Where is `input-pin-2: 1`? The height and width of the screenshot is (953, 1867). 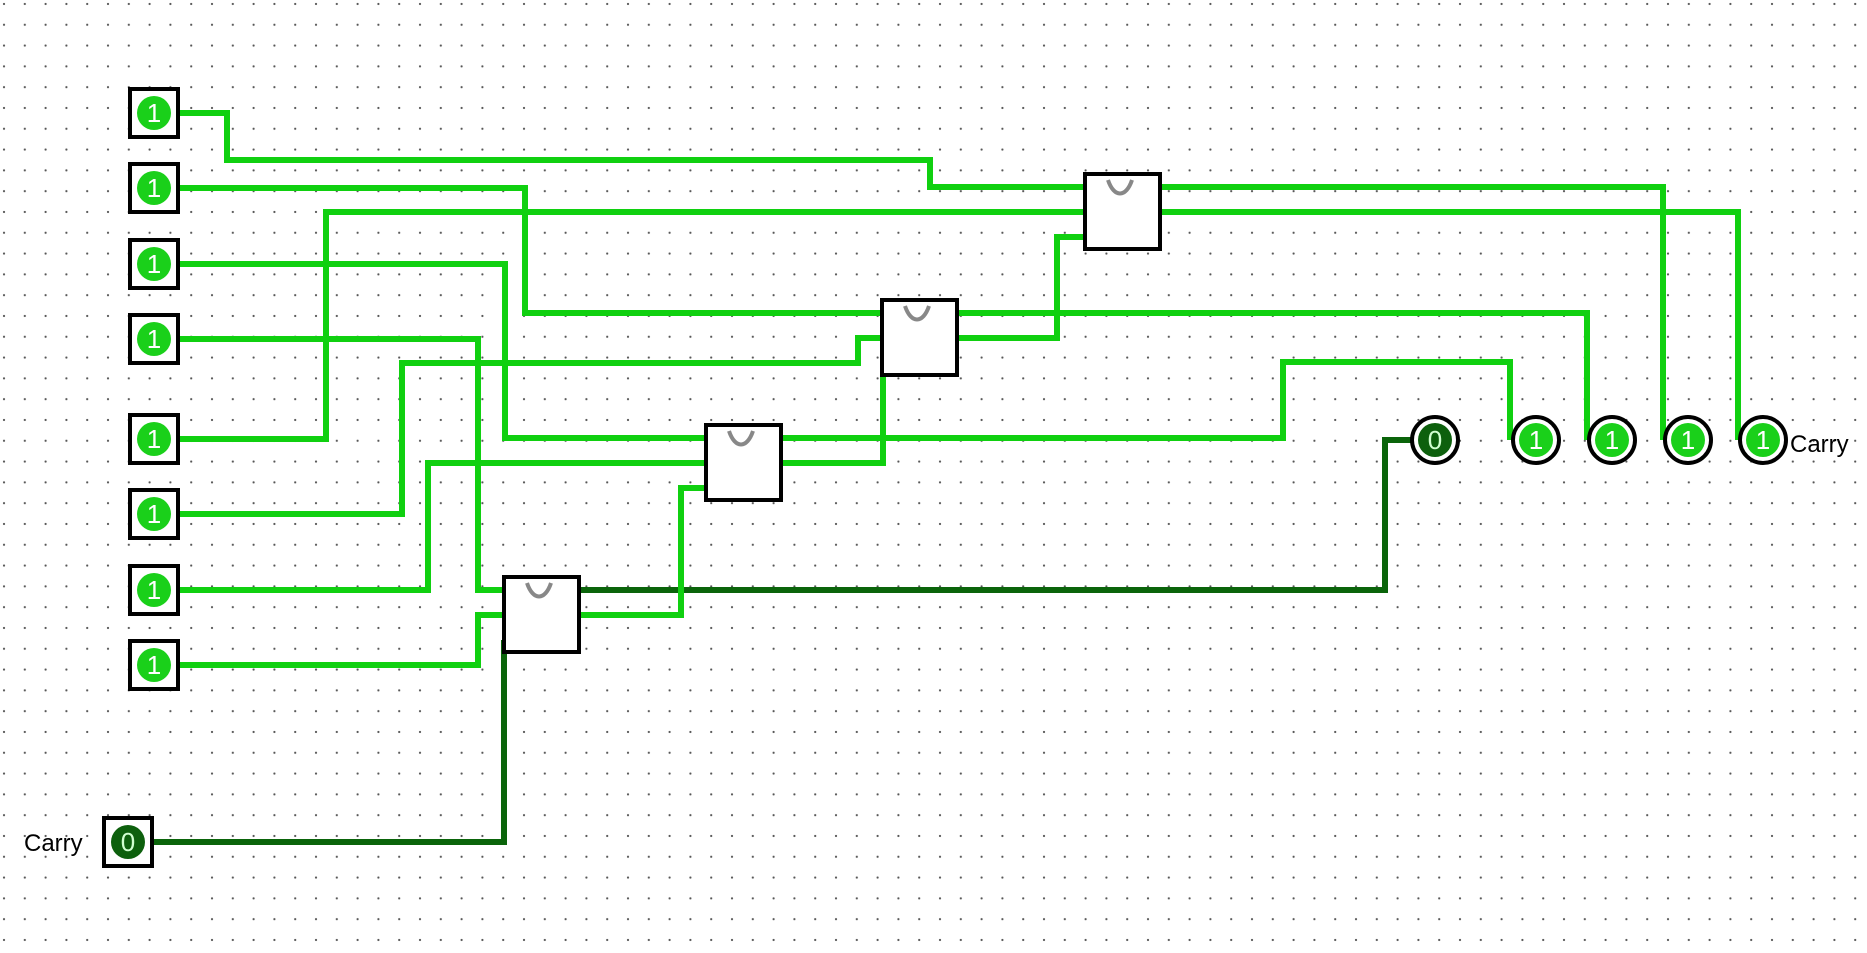
input-pin-2: 1 is located at coordinates (154, 188).